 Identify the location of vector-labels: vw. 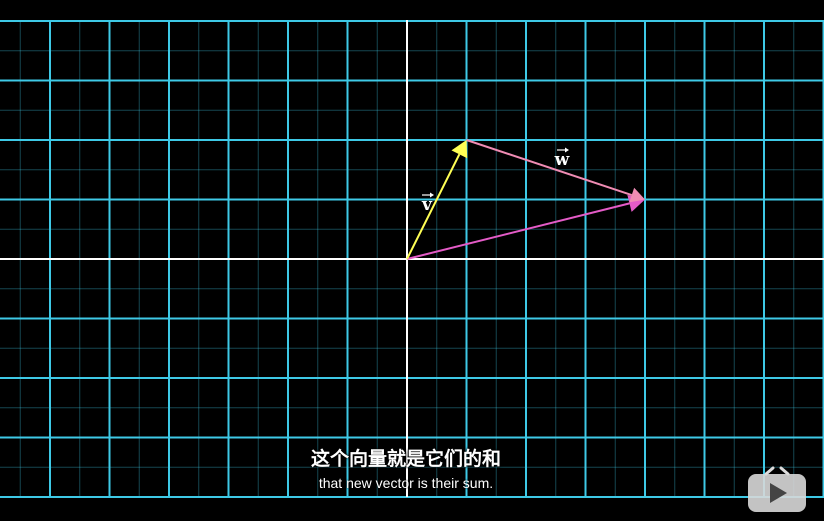
(495, 181).